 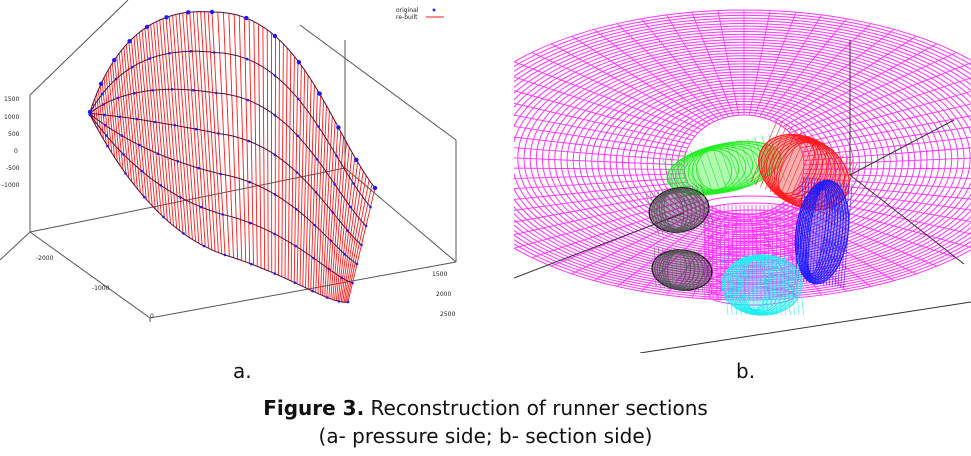 What do you see at coordinates (11, 142) in the screenshot?
I see `z-tick-labels: 1500 1000 500 0 -500 -1000` at bounding box center [11, 142].